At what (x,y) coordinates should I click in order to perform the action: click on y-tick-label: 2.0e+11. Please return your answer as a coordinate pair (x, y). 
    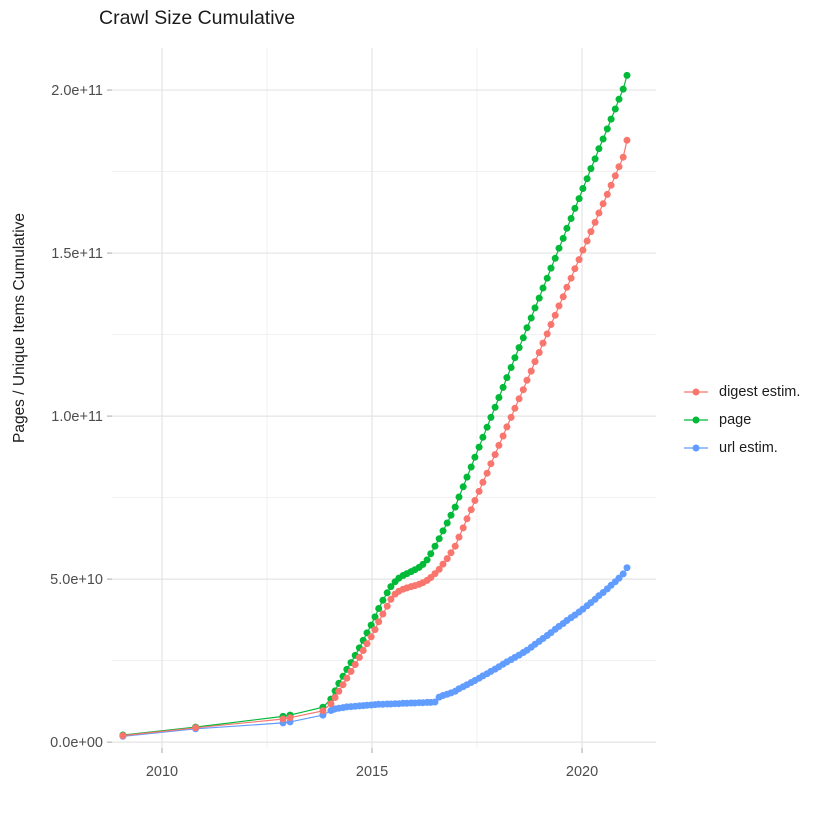
    Looking at the image, I should click on (77, 91).